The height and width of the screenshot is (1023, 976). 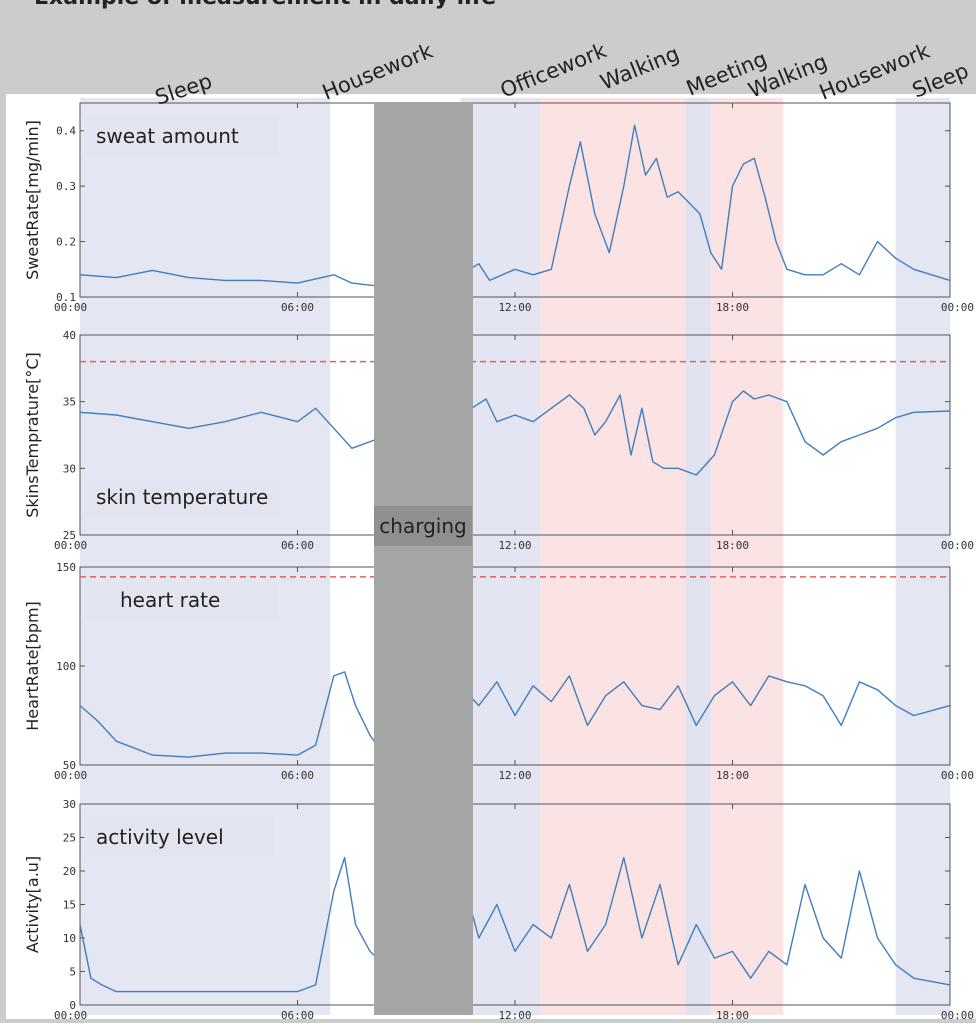 What do you see at coordinates (160, 837) in the screenshot?
I see `panel-label: activity level` at bounding box center [160, 837].